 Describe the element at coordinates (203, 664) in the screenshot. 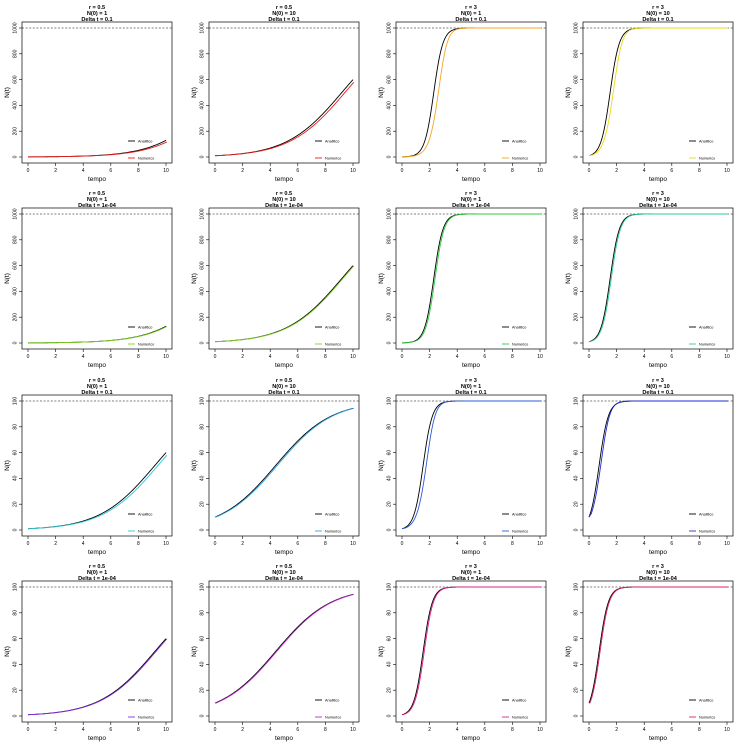

I see `y-tick-label: 40` at that location.